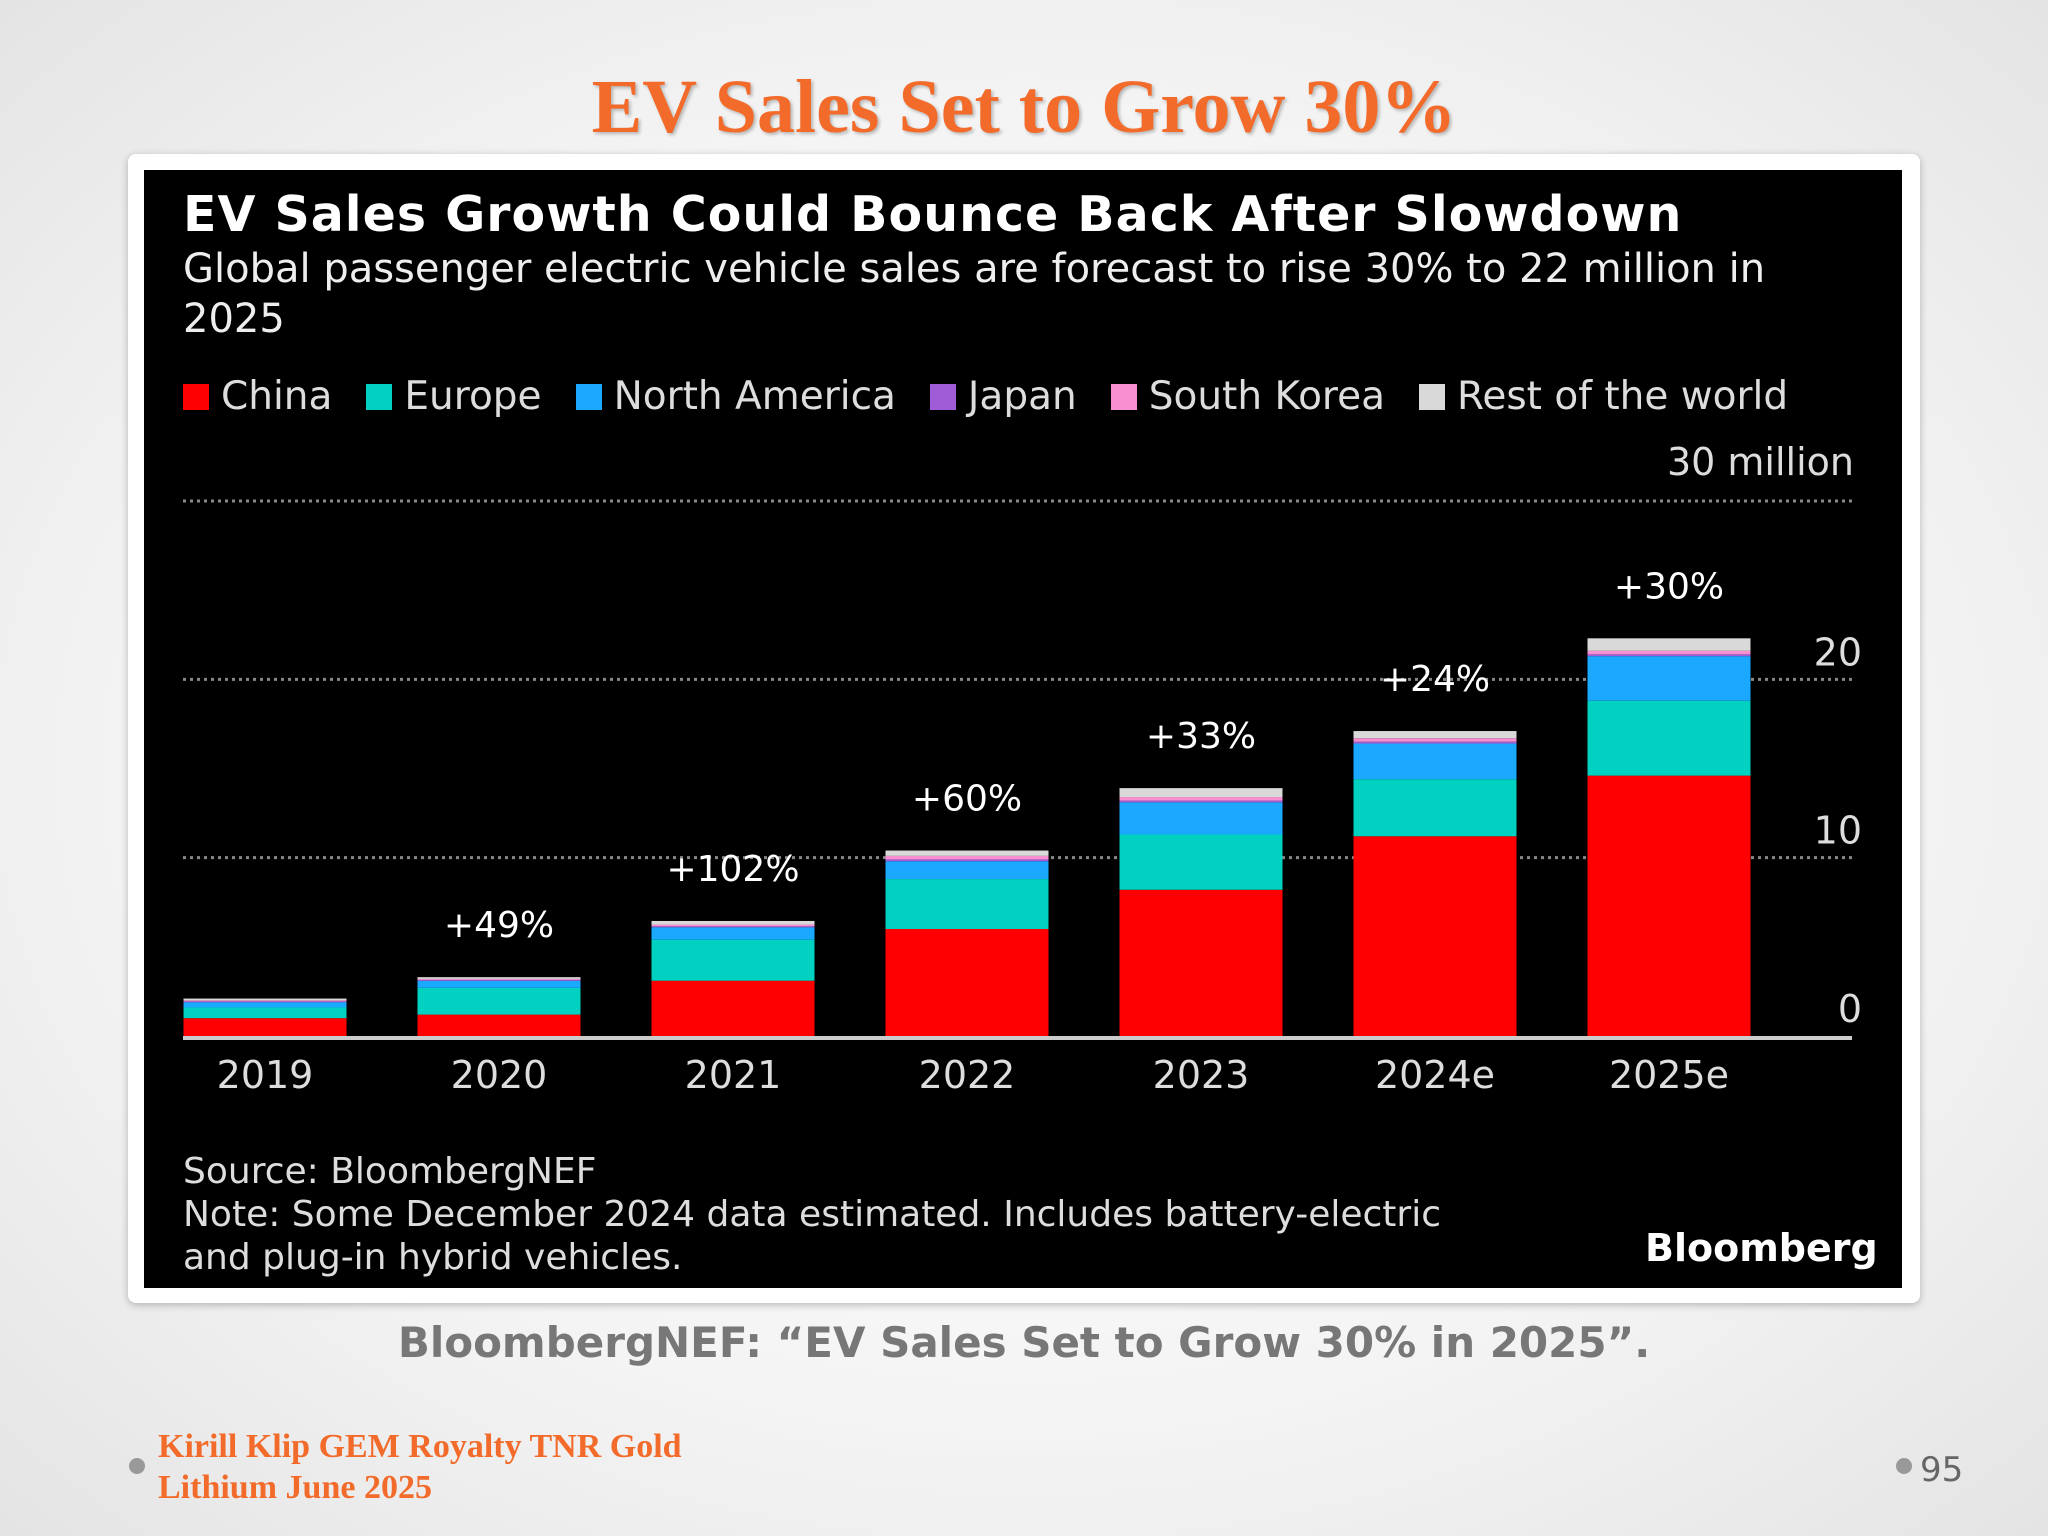 The image size is (2048, 1536). Describe the element at coordinates (390, 1171) in the screenshot. I see `source-text: Source: BloombergNEF` at that location.